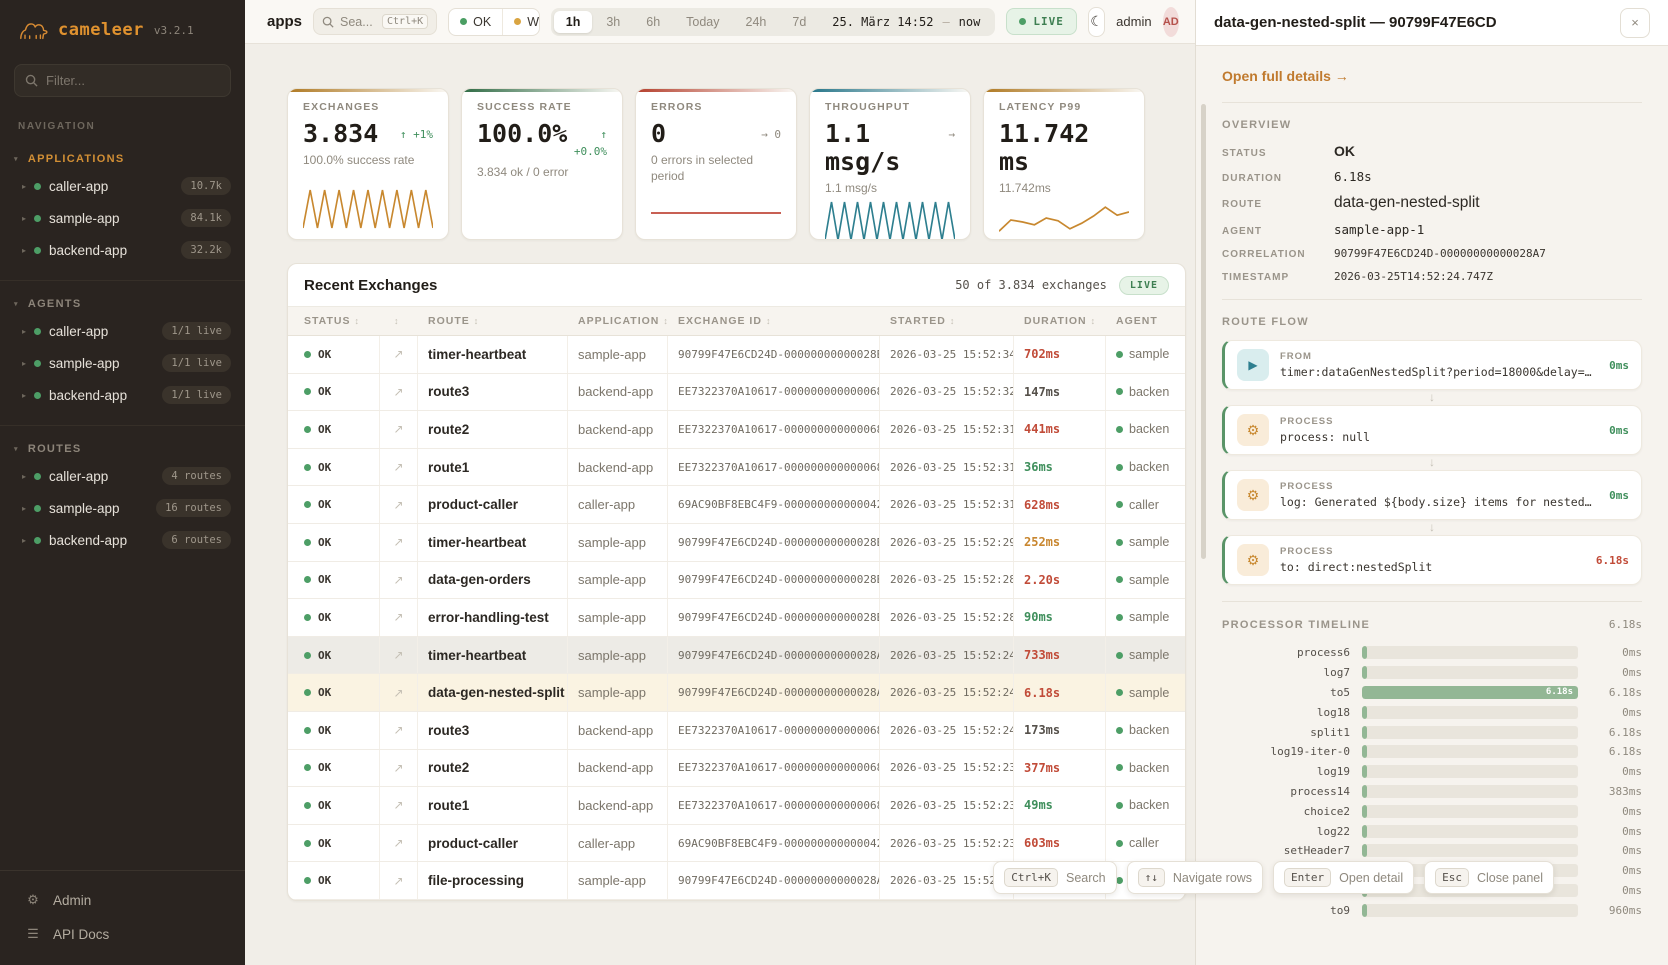 The height and width of the screenshot is (965, 1668). Describe the element at coordinates (122, 250) in the screenshot. I see `sidebar-item-application: ▸ backend-app 32.2k` at that location.